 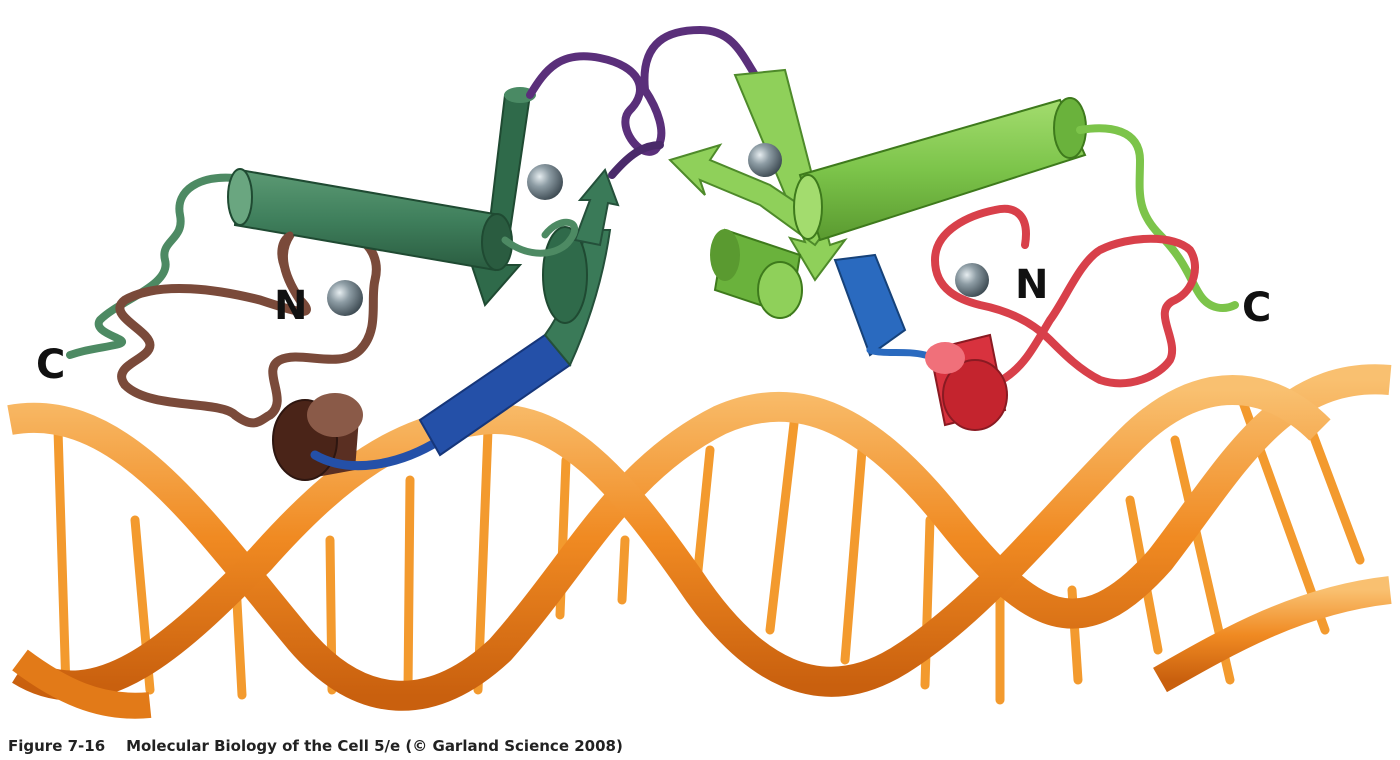 What do you see at coordinates (897, 352) in the screenshot?
I see `right-blue-loop` at bounding box center [897, 352].